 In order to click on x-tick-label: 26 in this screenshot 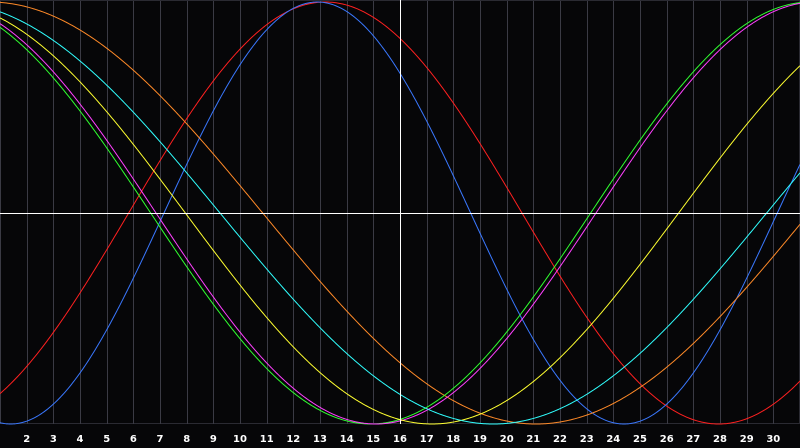, I will do `click(667, 439)`.